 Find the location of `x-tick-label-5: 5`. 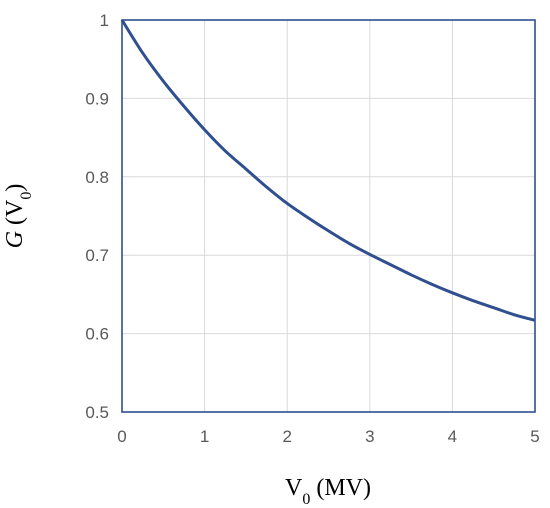

x-tick-label-5: 5 is located at coordinates (534, 436).